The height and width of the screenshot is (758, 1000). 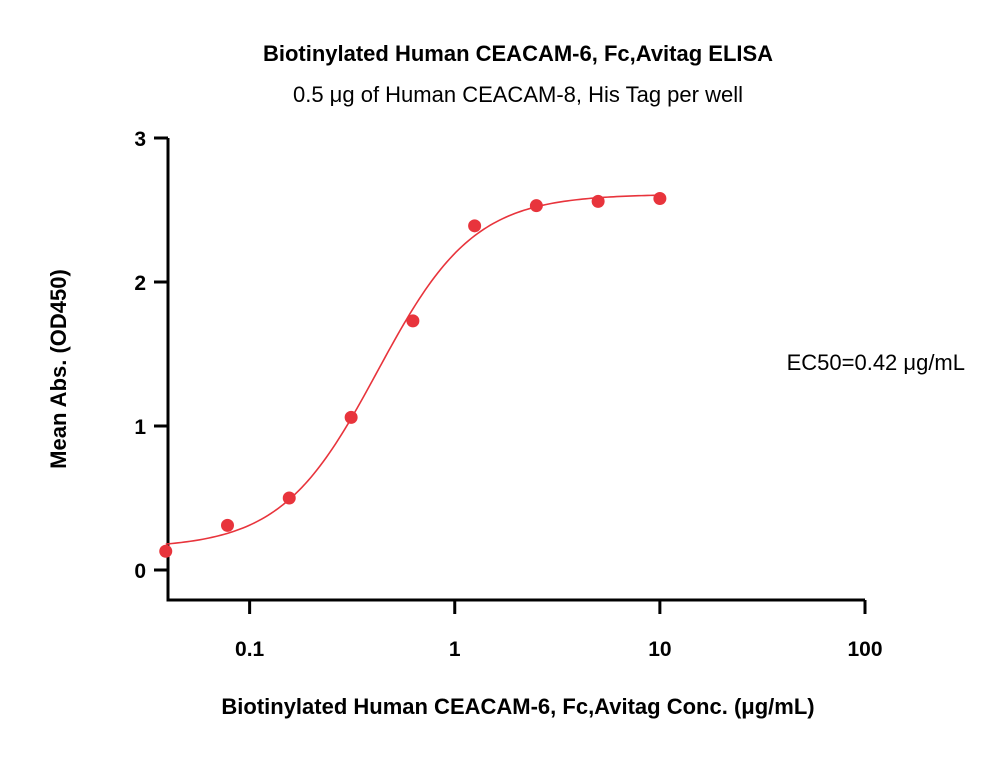 I want to click on x-tick-label: 1, so click(x=455, y=649).